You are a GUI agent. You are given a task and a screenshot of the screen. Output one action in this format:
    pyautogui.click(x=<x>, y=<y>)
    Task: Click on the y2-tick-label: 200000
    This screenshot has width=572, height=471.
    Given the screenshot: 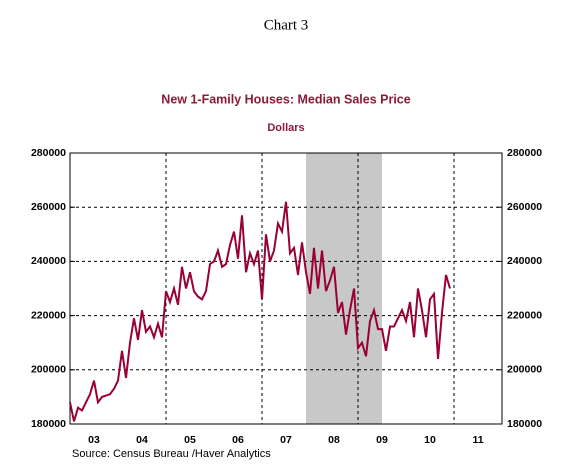 What is the action you would take?
    pyautogui.click(x=524, y=370)
    